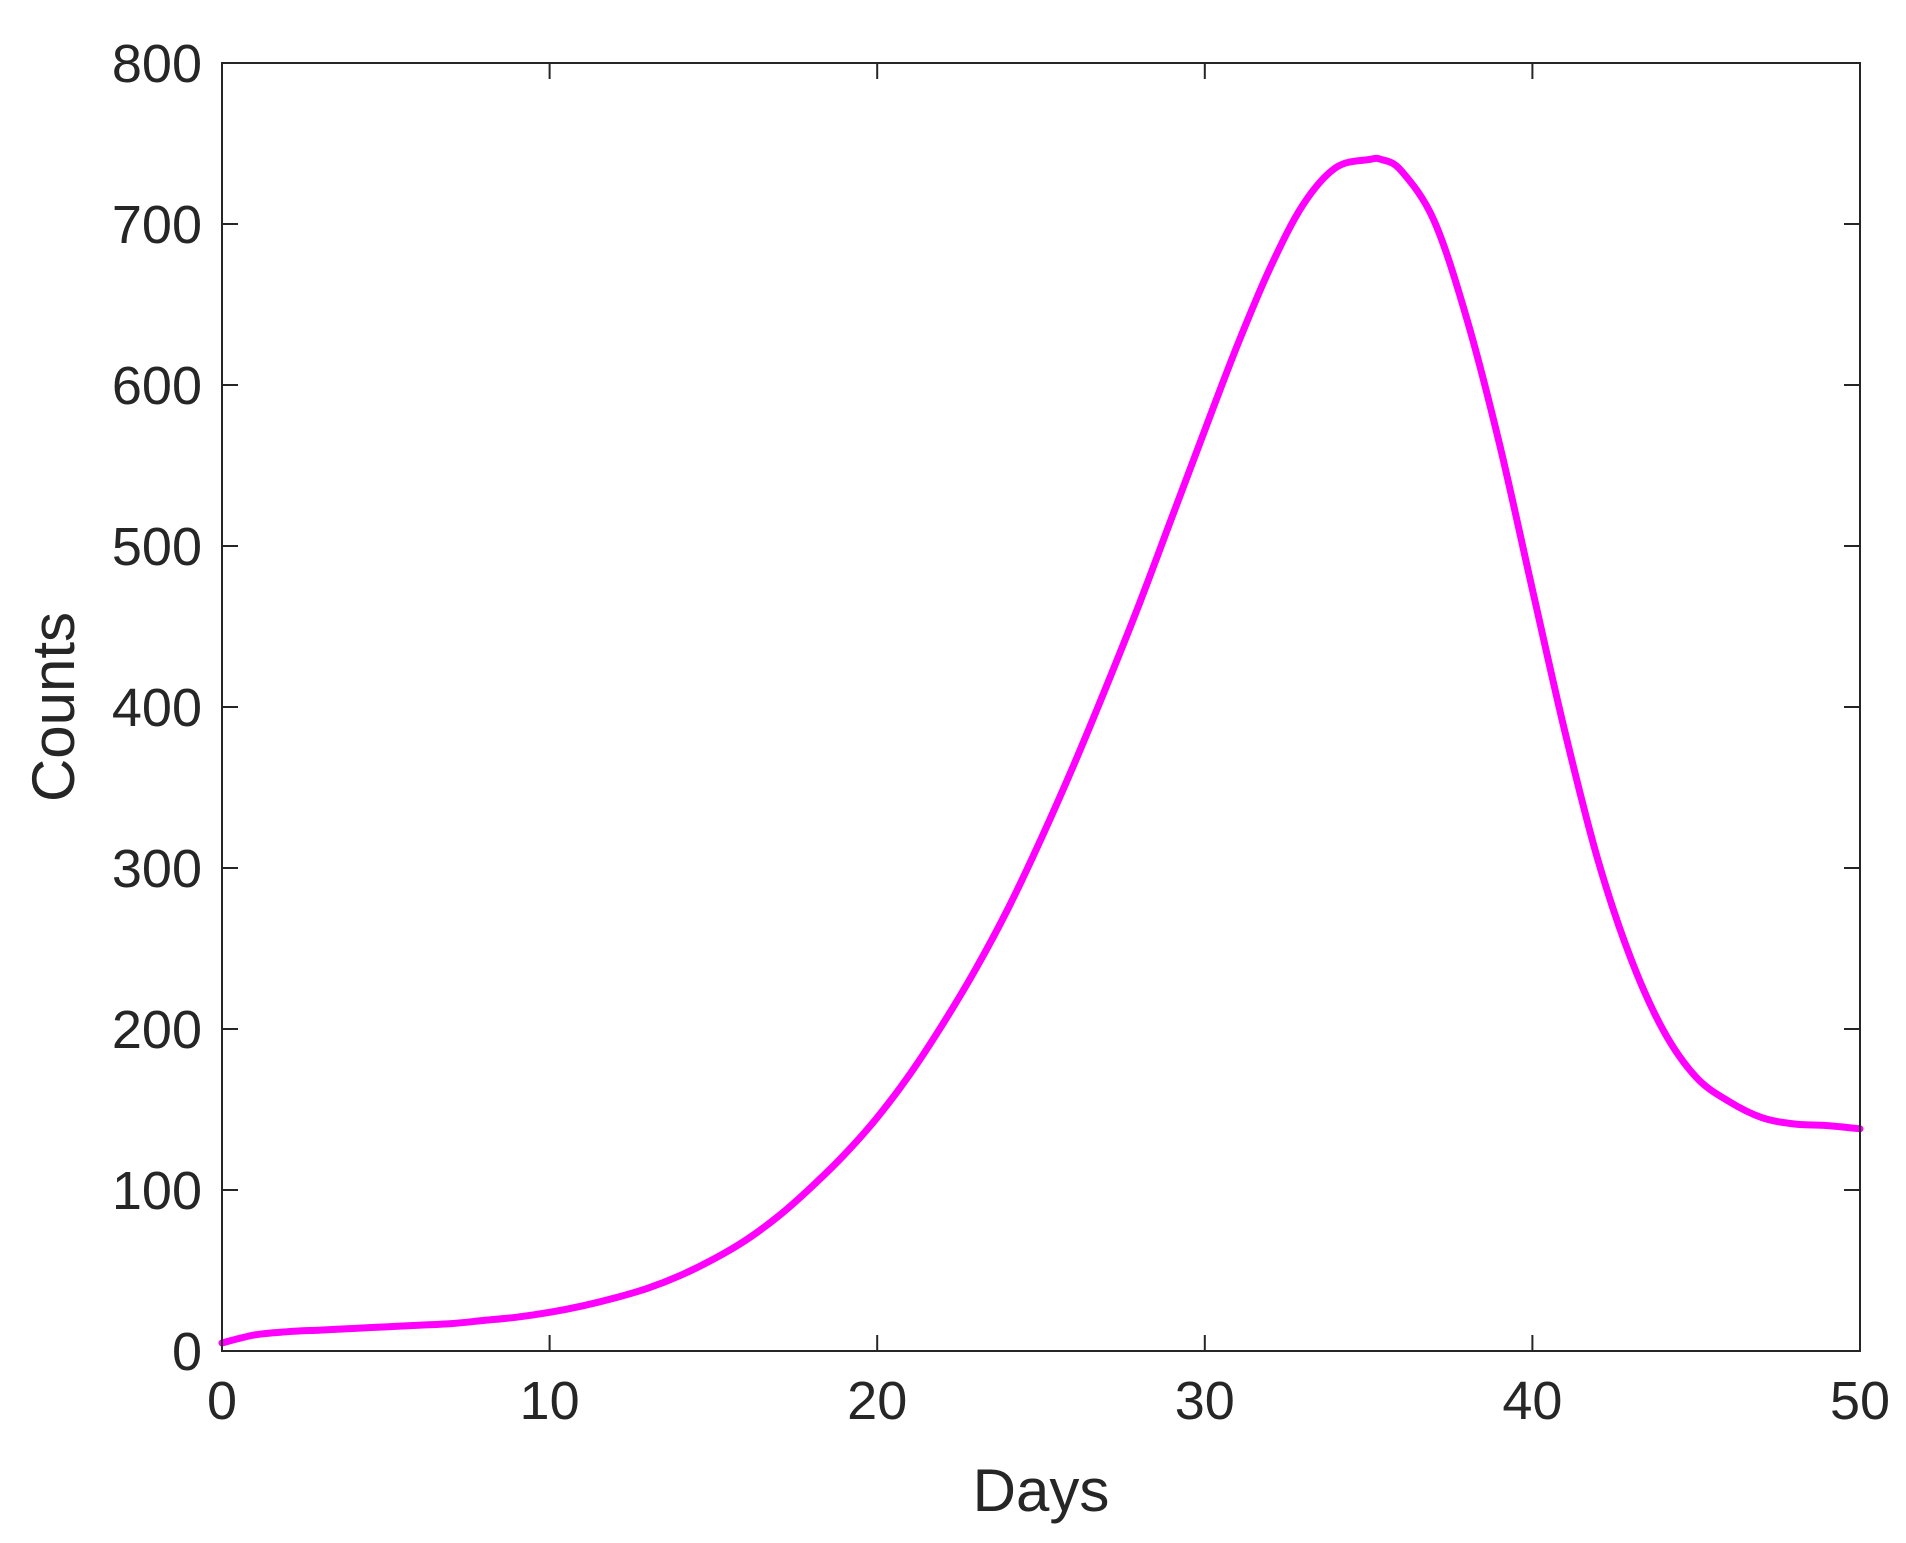  What do you see at coordinates (222, 1401) in the screenshot?
I see `x-tick-label: 0` at bounding box center [222, 1401].